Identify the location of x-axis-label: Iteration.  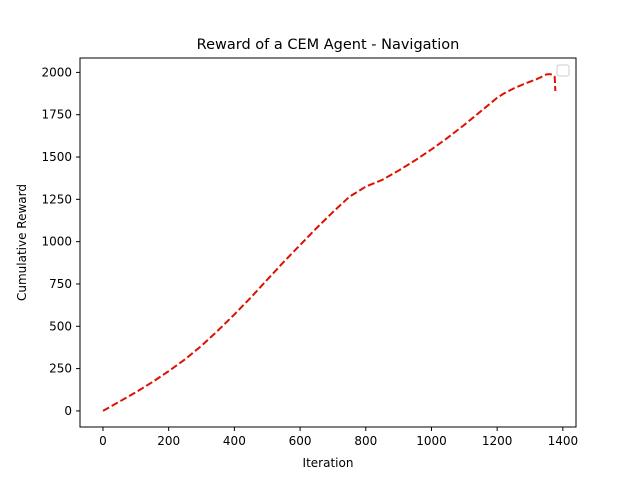
(328, 463).